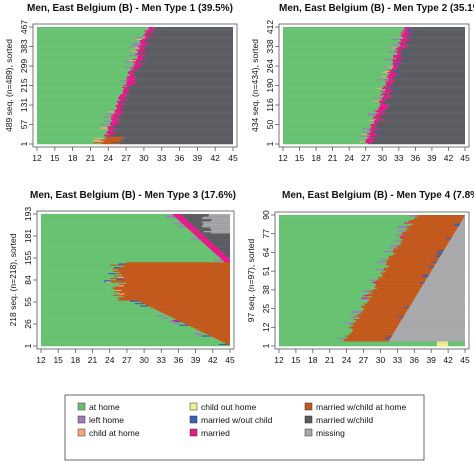 The width and height of the screenshot is (474, 472). I want to click on y-tick-label: 84, so click(28, 280).